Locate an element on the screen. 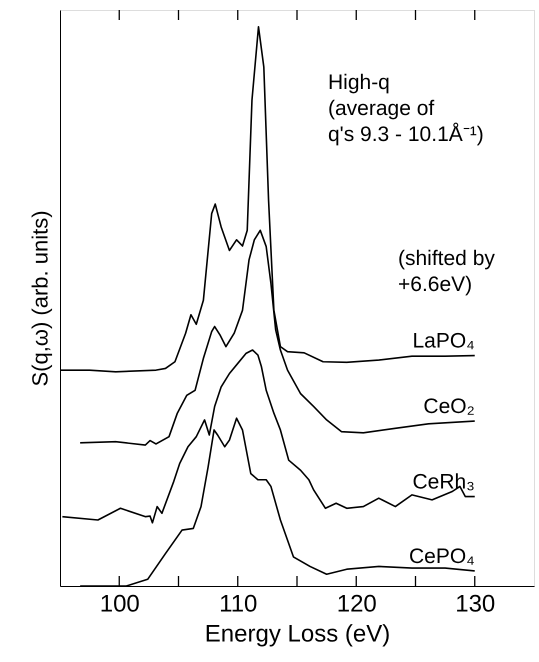  series-label: LaPO₄ is located at coordinates (443, 341).